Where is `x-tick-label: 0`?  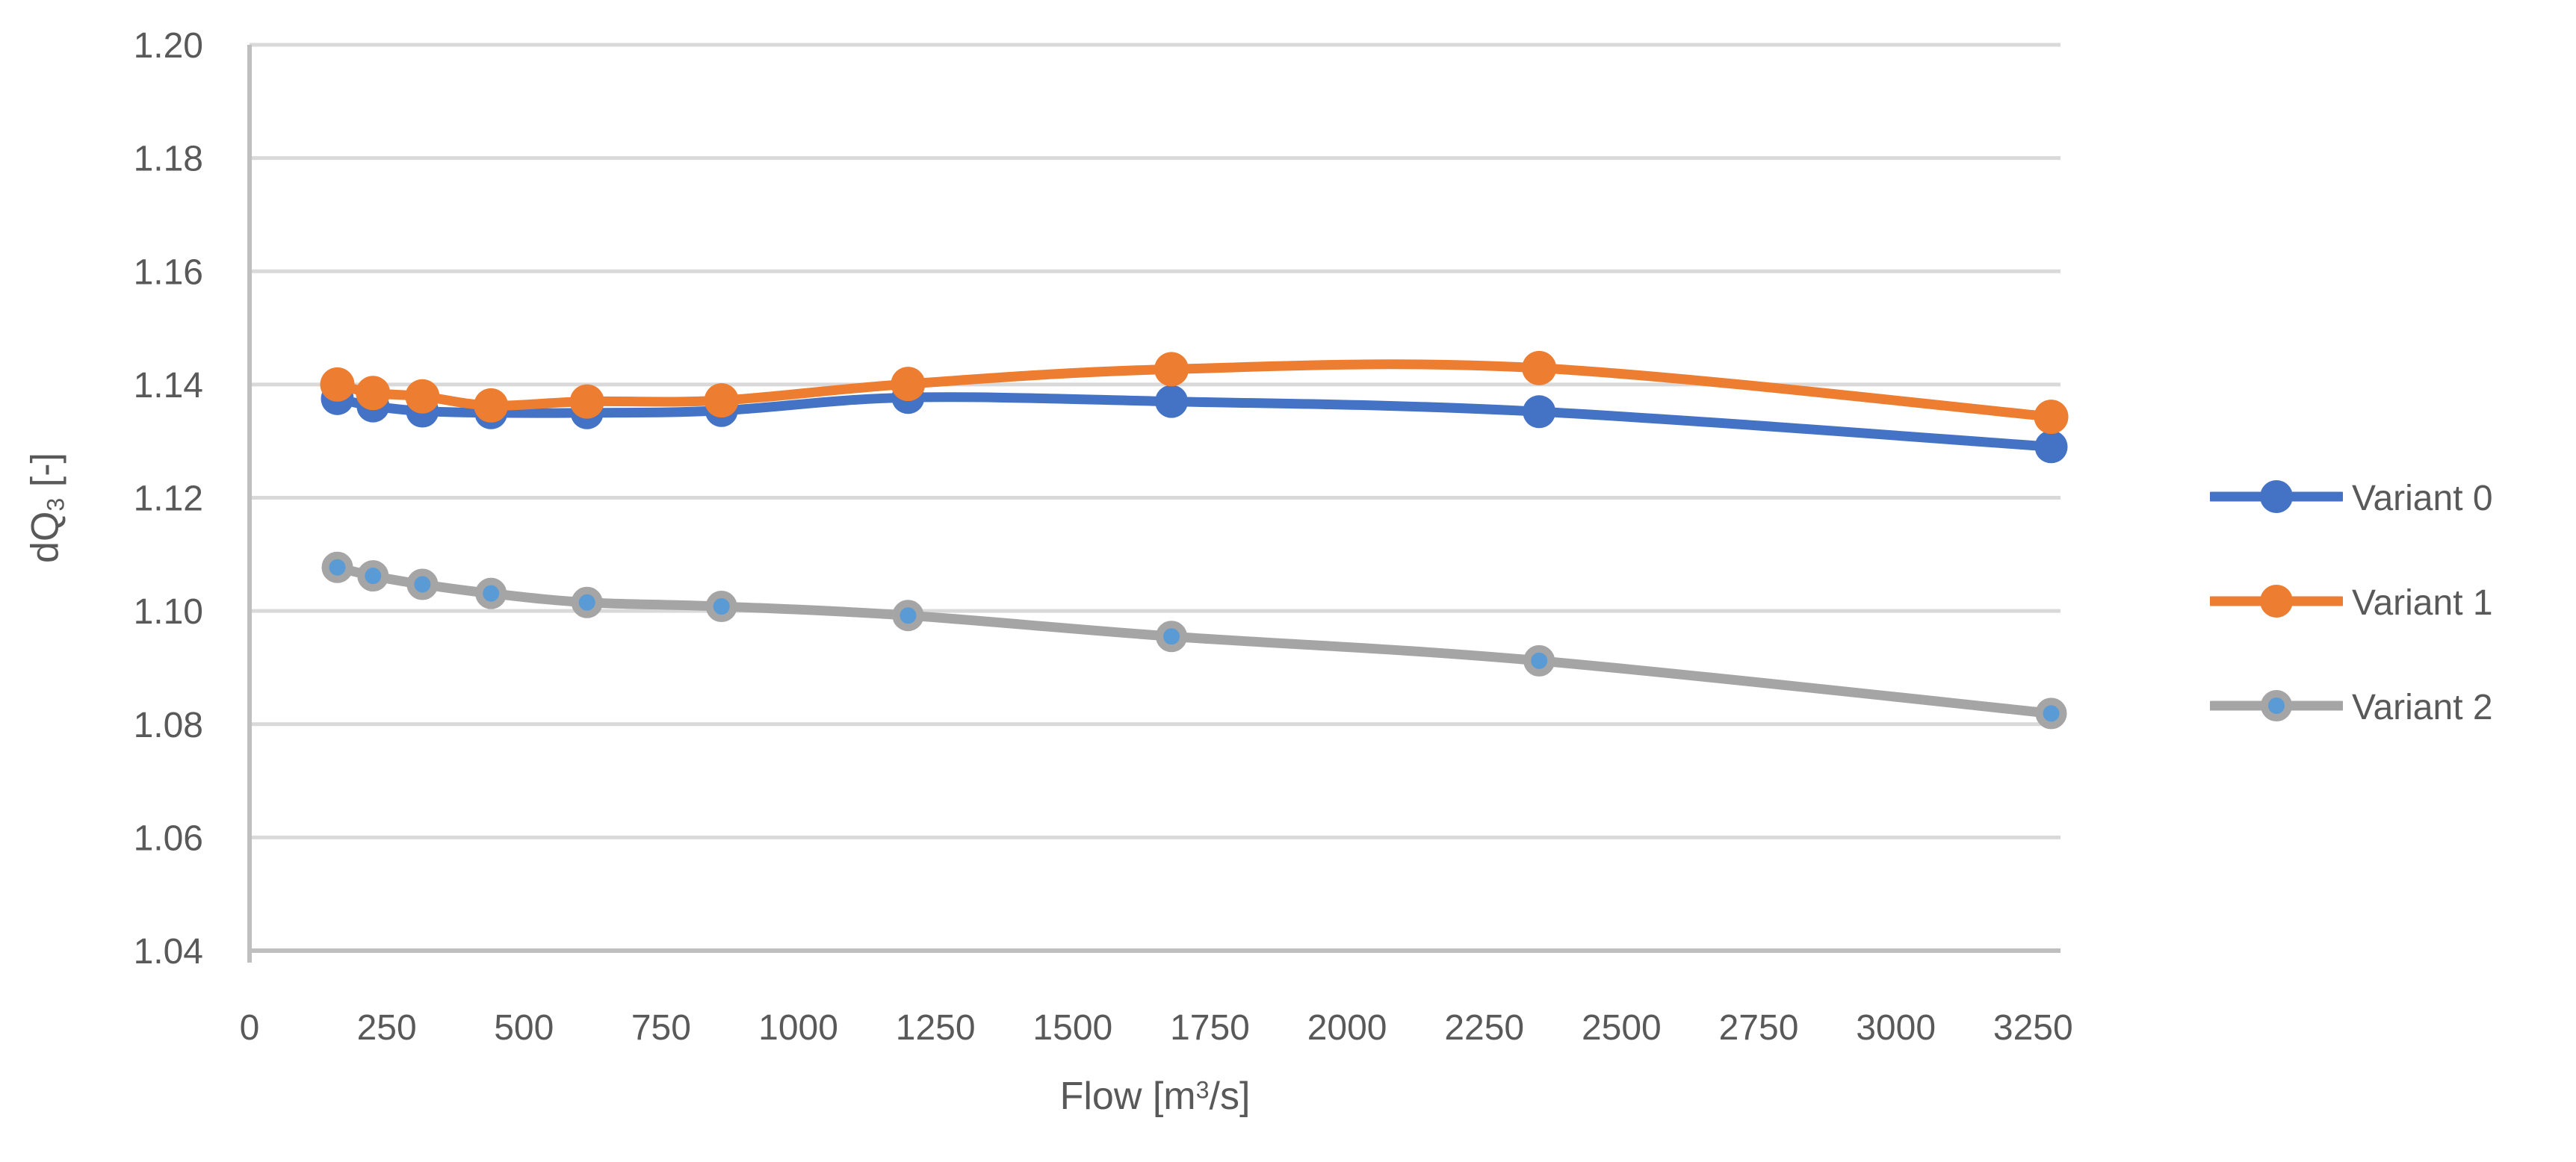
x-tick-label: 0 is located at coordinates (250, 1028).